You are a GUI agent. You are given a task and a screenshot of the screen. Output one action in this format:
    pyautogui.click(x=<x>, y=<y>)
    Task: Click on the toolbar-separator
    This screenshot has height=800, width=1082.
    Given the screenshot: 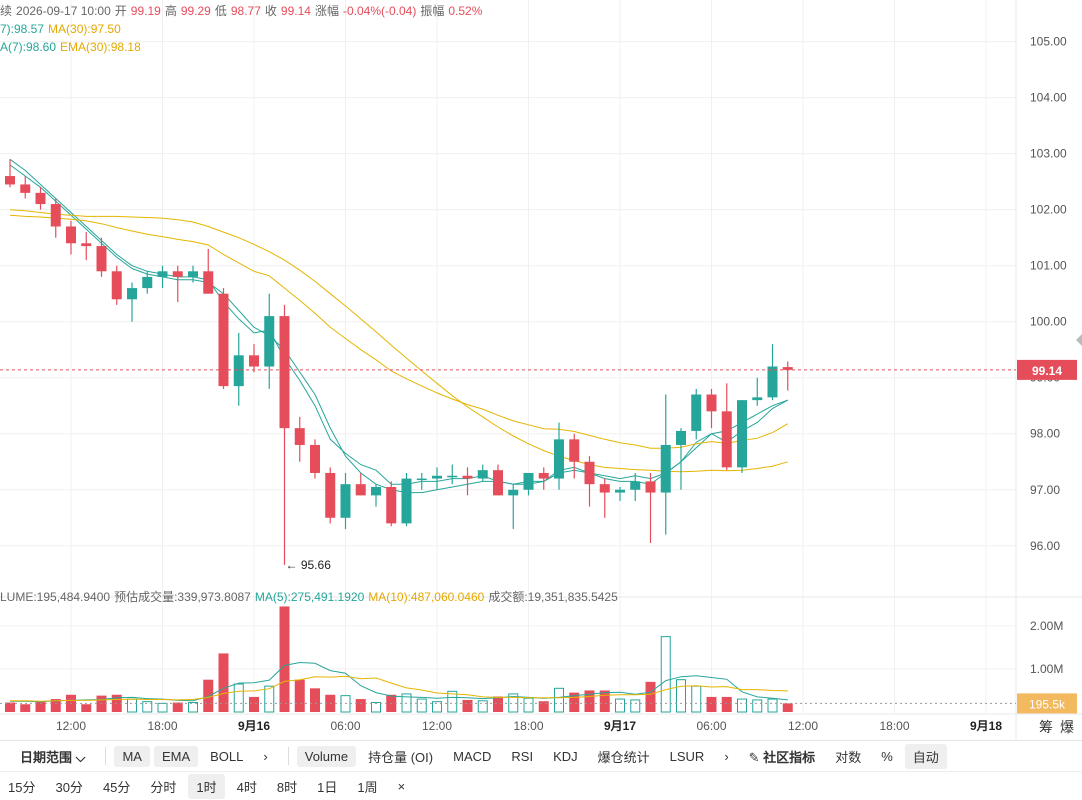 What is the action you would take?
    pyautogui.click(x=288, y=756)
    